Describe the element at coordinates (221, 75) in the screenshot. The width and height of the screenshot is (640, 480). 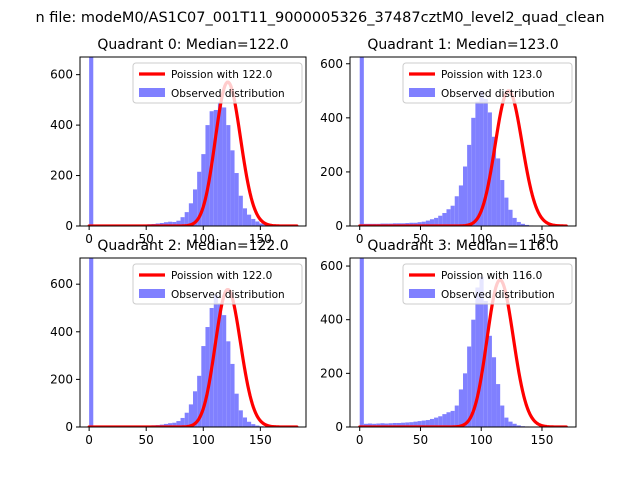
I see `legend-label-poisson: Poission with 122.0` at that location.